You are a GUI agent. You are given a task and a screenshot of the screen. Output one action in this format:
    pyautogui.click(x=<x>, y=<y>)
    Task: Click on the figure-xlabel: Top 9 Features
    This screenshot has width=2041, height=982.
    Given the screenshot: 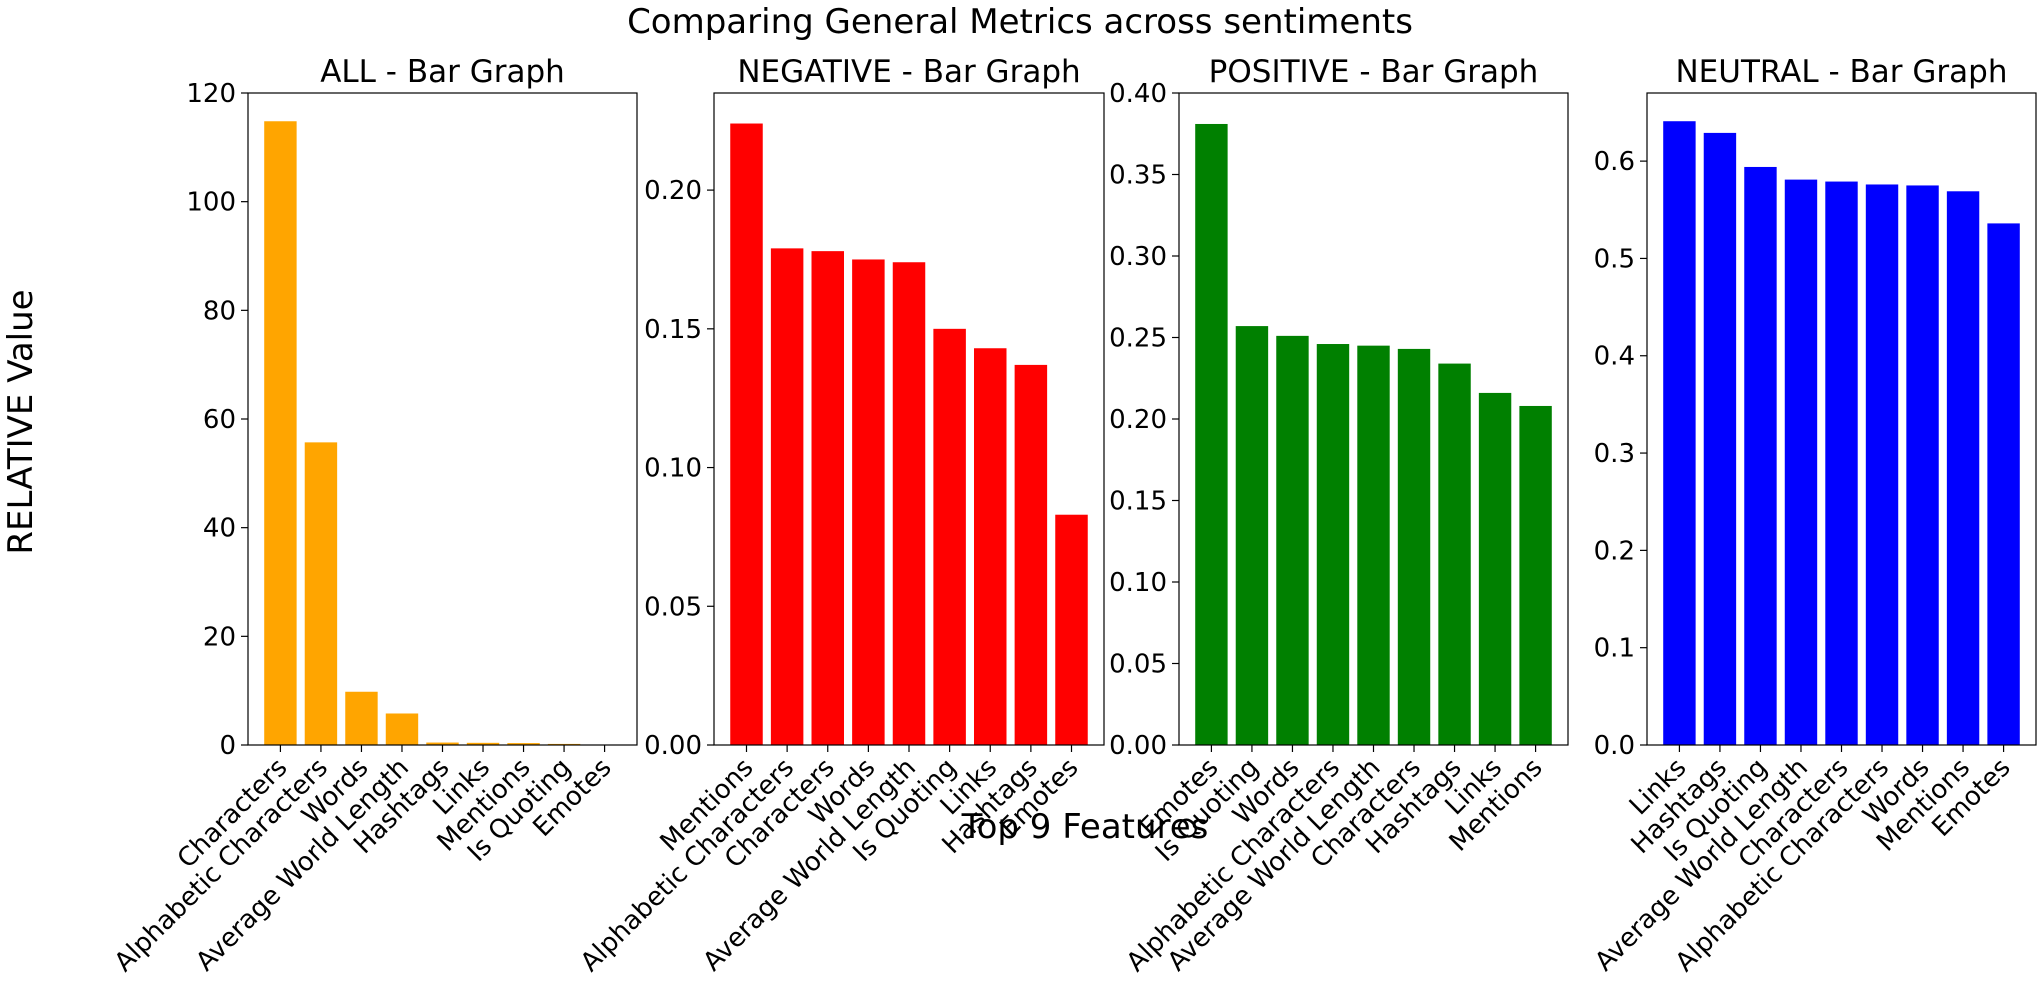 What is the action you would take?
    pyautogui.click(x=1085, y=827)
    